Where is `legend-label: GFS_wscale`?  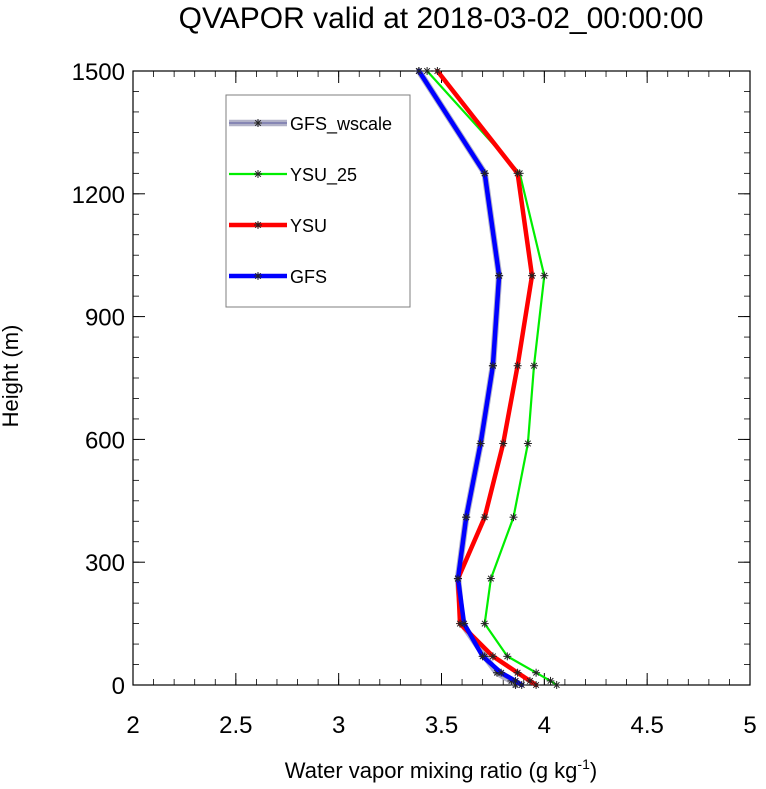
legend-label: GFS_wscale is located at coordinates (341, 124).